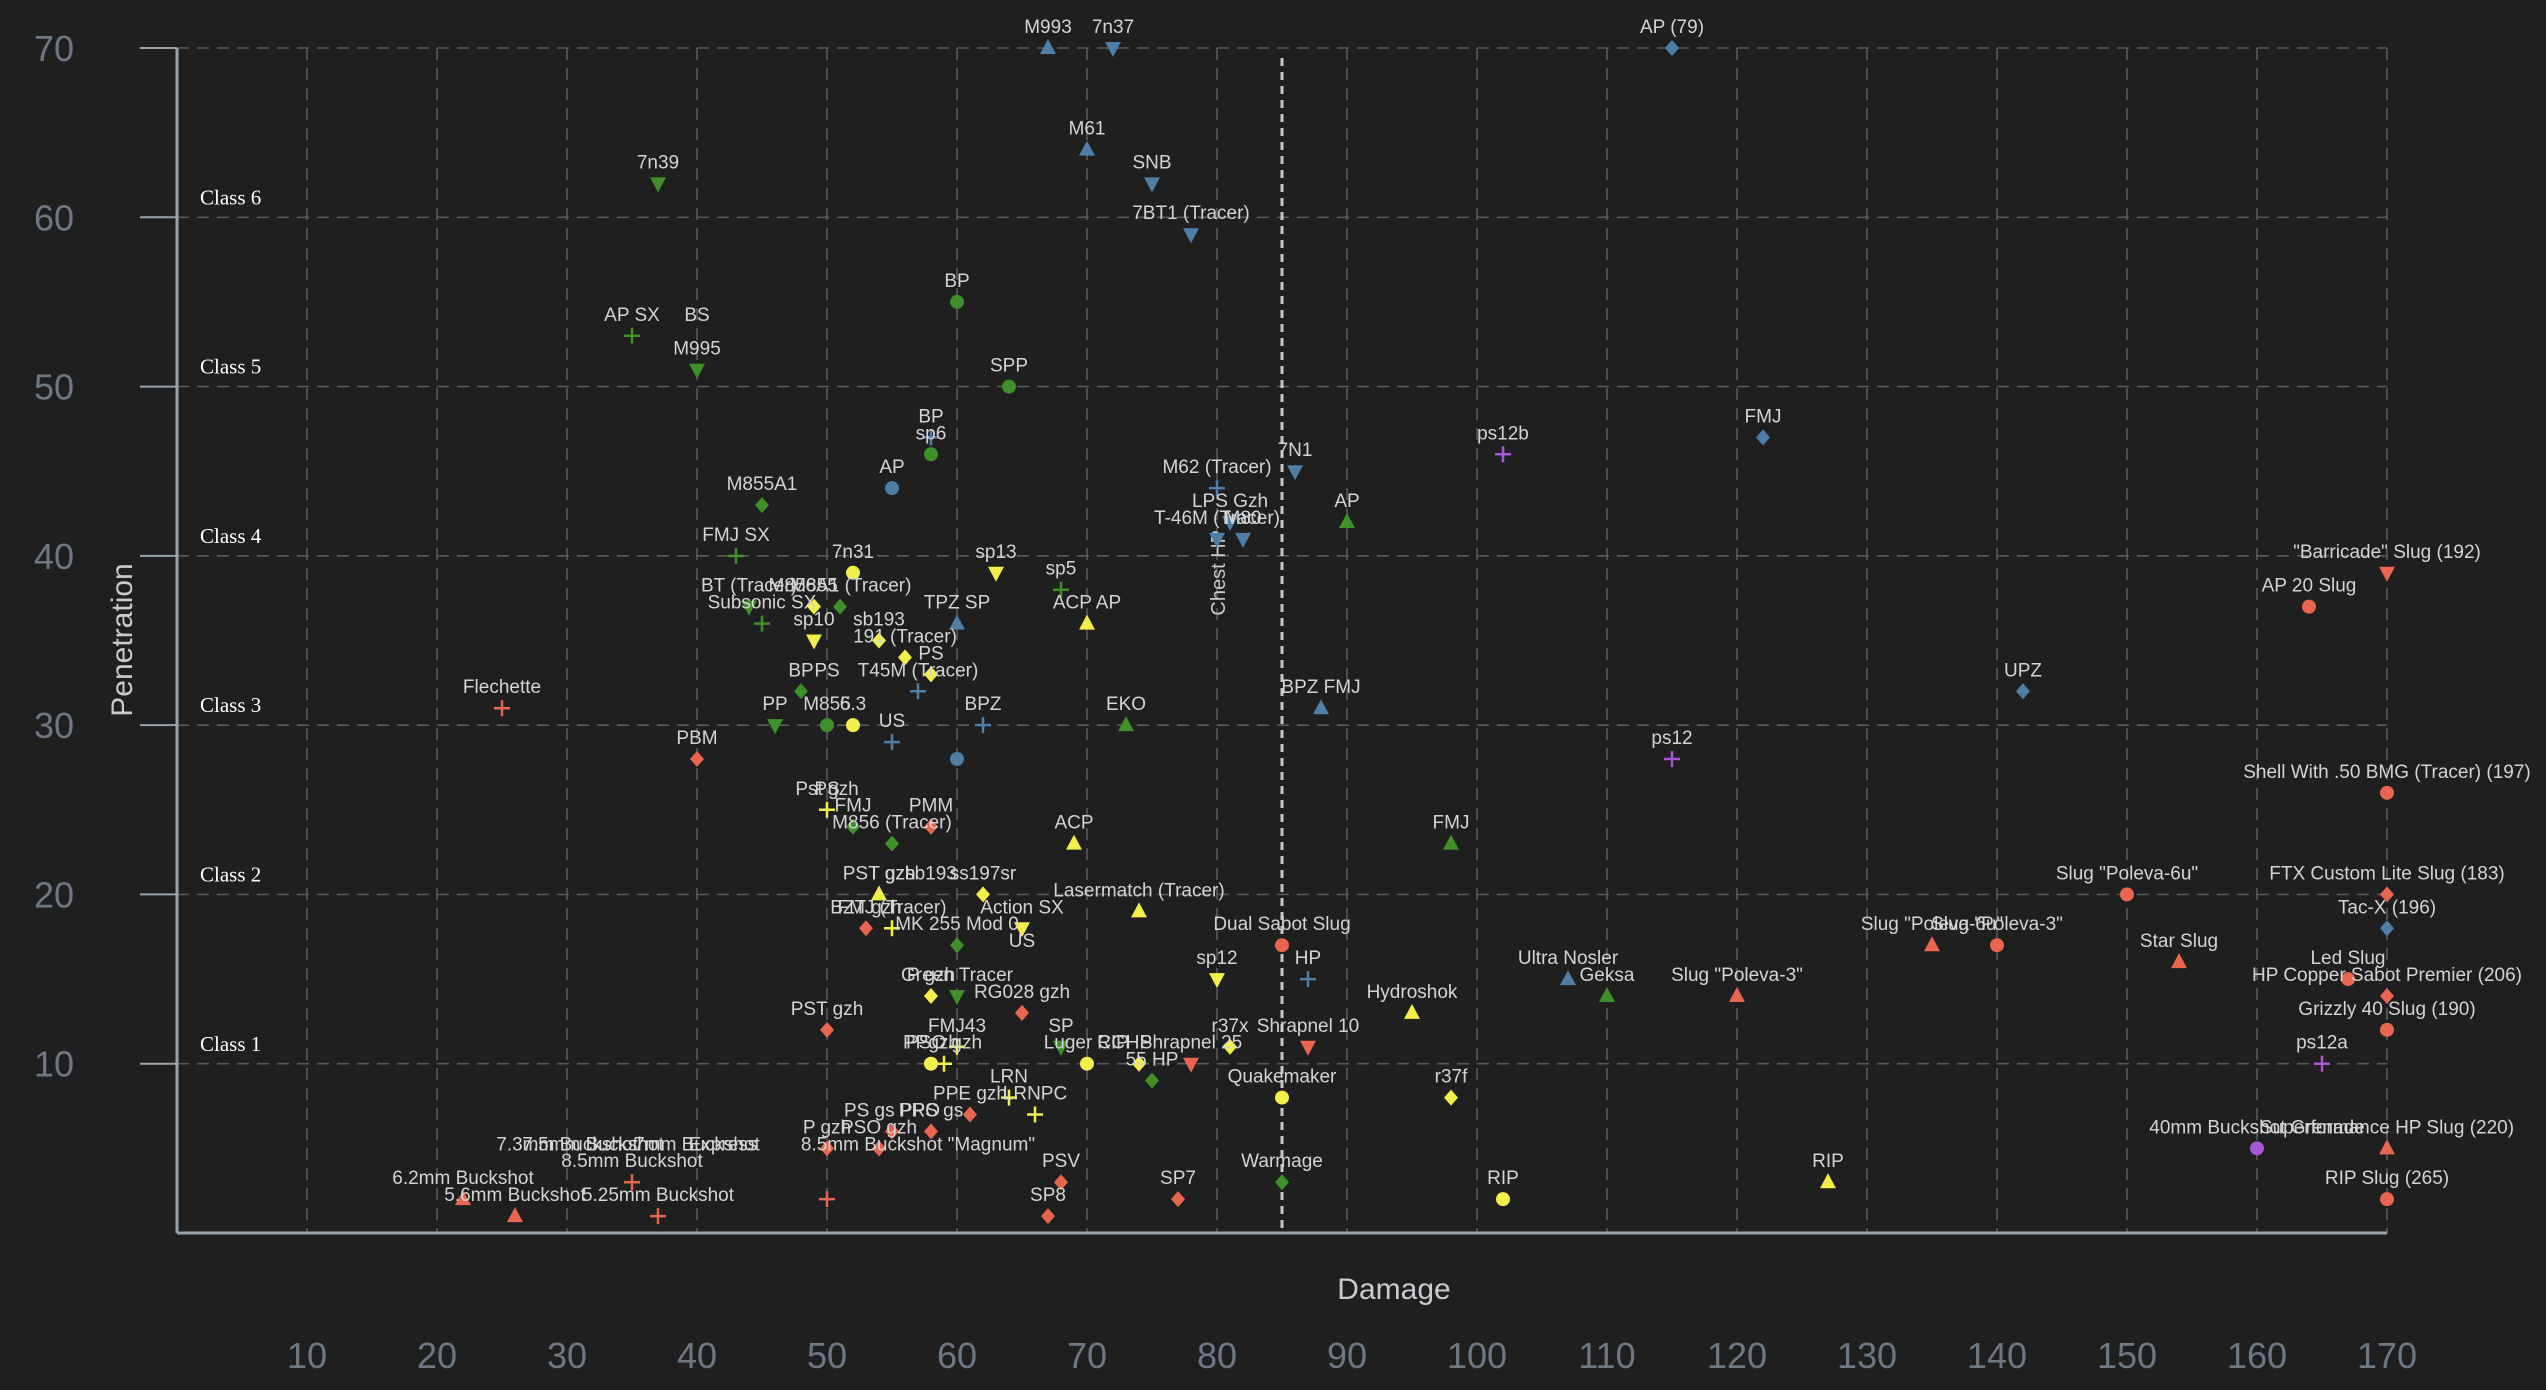 The height and width of the screenshot is (1390, 2546). Describe the element at coordinates (1048, 1195) in the screenshot. I see `data-point-label: SP8` at that location.